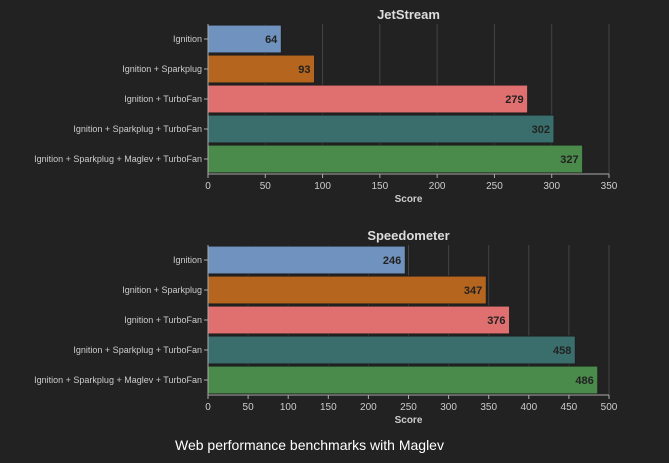 The image size is (669, 463). Describe the element at coordinates (562, 351) in the screenshot. I see `bar-value-label: 458` at that location.